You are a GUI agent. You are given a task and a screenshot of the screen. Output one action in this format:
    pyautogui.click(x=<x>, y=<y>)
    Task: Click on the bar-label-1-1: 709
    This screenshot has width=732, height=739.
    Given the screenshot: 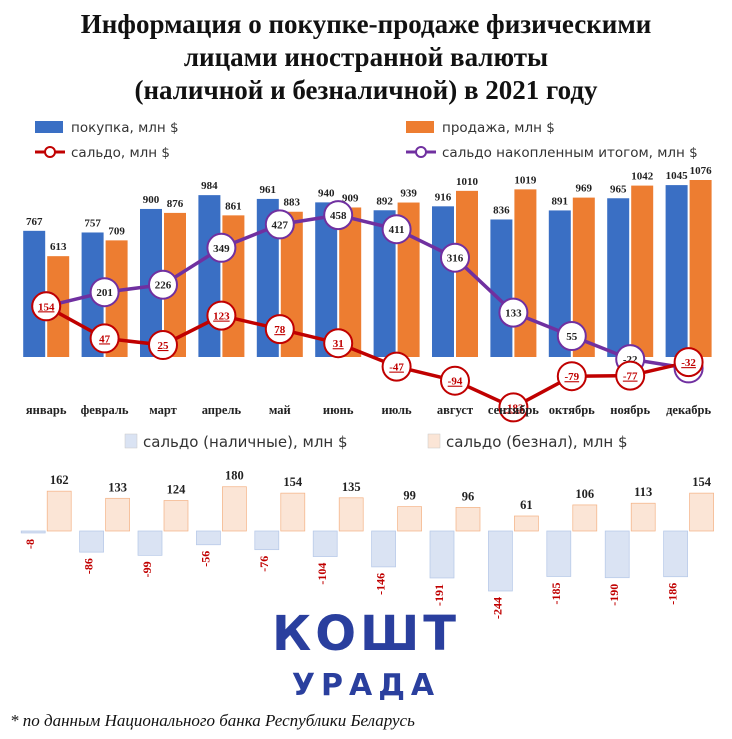 What is the action you would take?
    pyautogui.click(x=116, y=231)
    